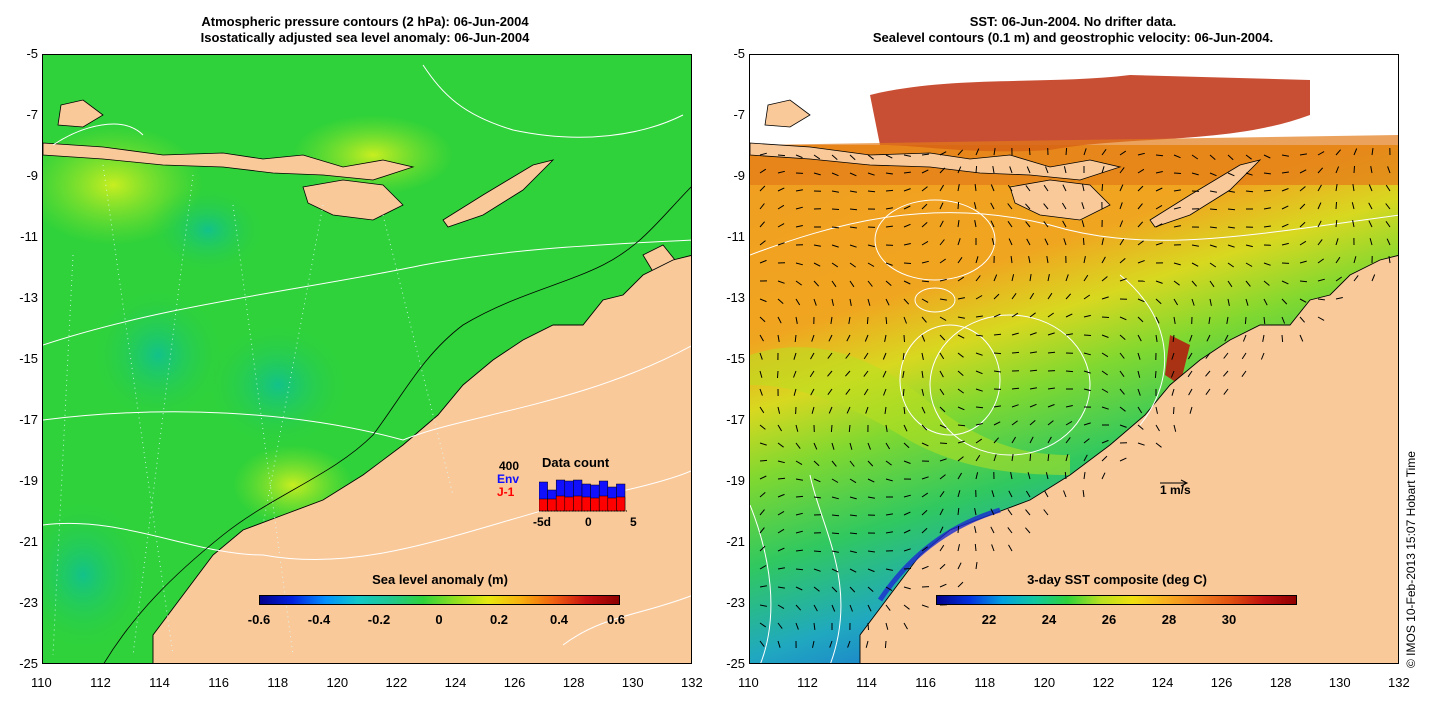  What do you see at coordinates (1229, 619) in the screenshot?
I see `right-cbar-tick: 30` at bounding box center [1229, 619].